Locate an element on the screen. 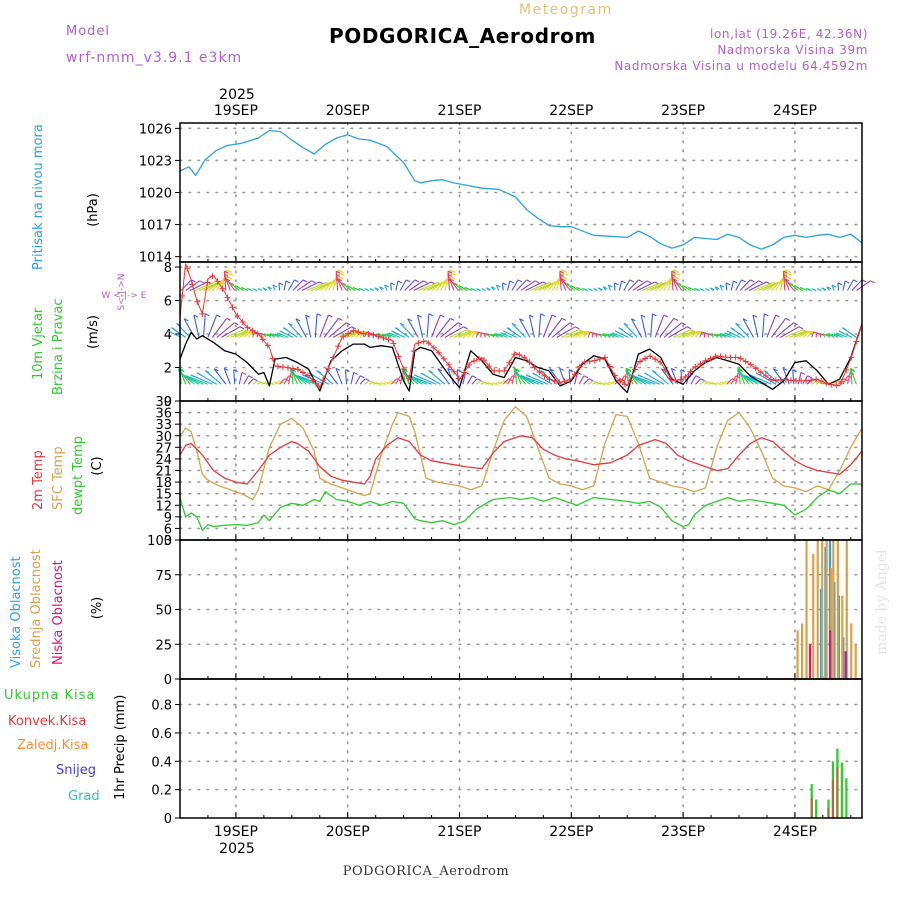  temperature-ytick-label: 9 is located at coordinates (168, 518).